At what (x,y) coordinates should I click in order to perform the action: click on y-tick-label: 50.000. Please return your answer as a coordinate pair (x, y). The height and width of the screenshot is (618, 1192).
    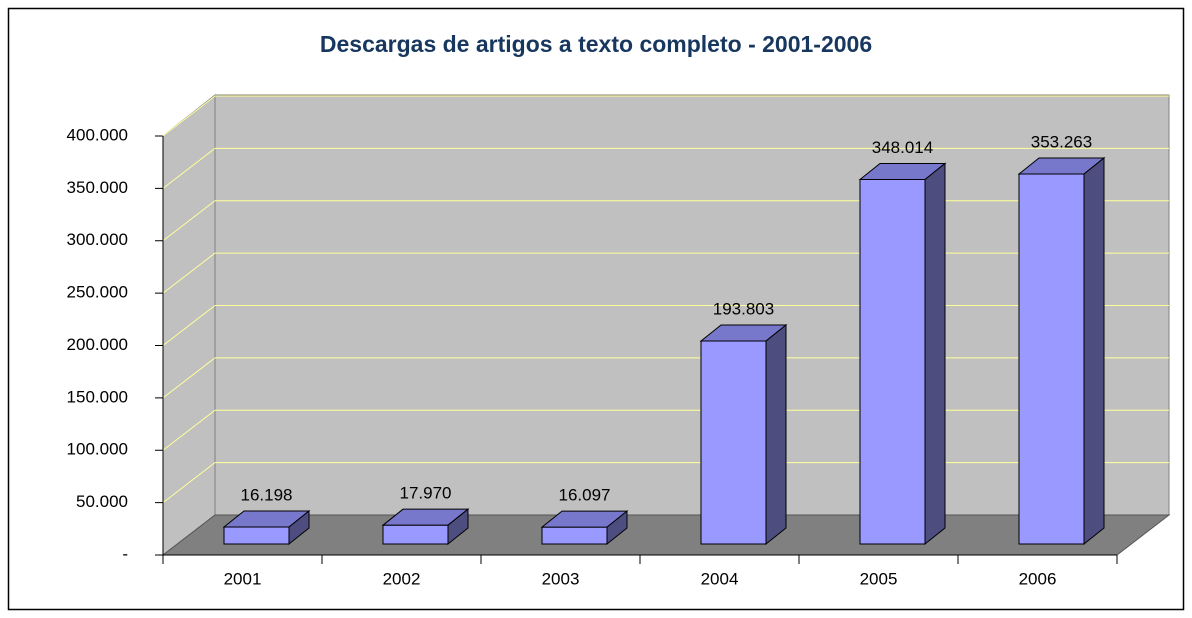
    Looking at the image, I should click on (102, 501).